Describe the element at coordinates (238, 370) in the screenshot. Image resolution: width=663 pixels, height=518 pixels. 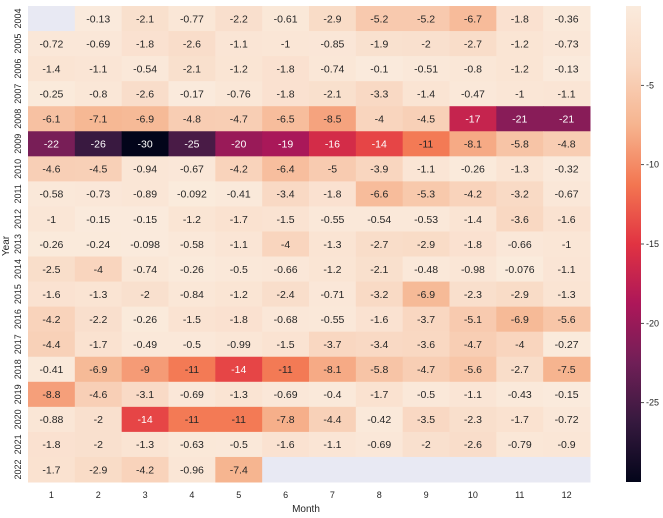
I see `cell-value-label: -14` at that location.